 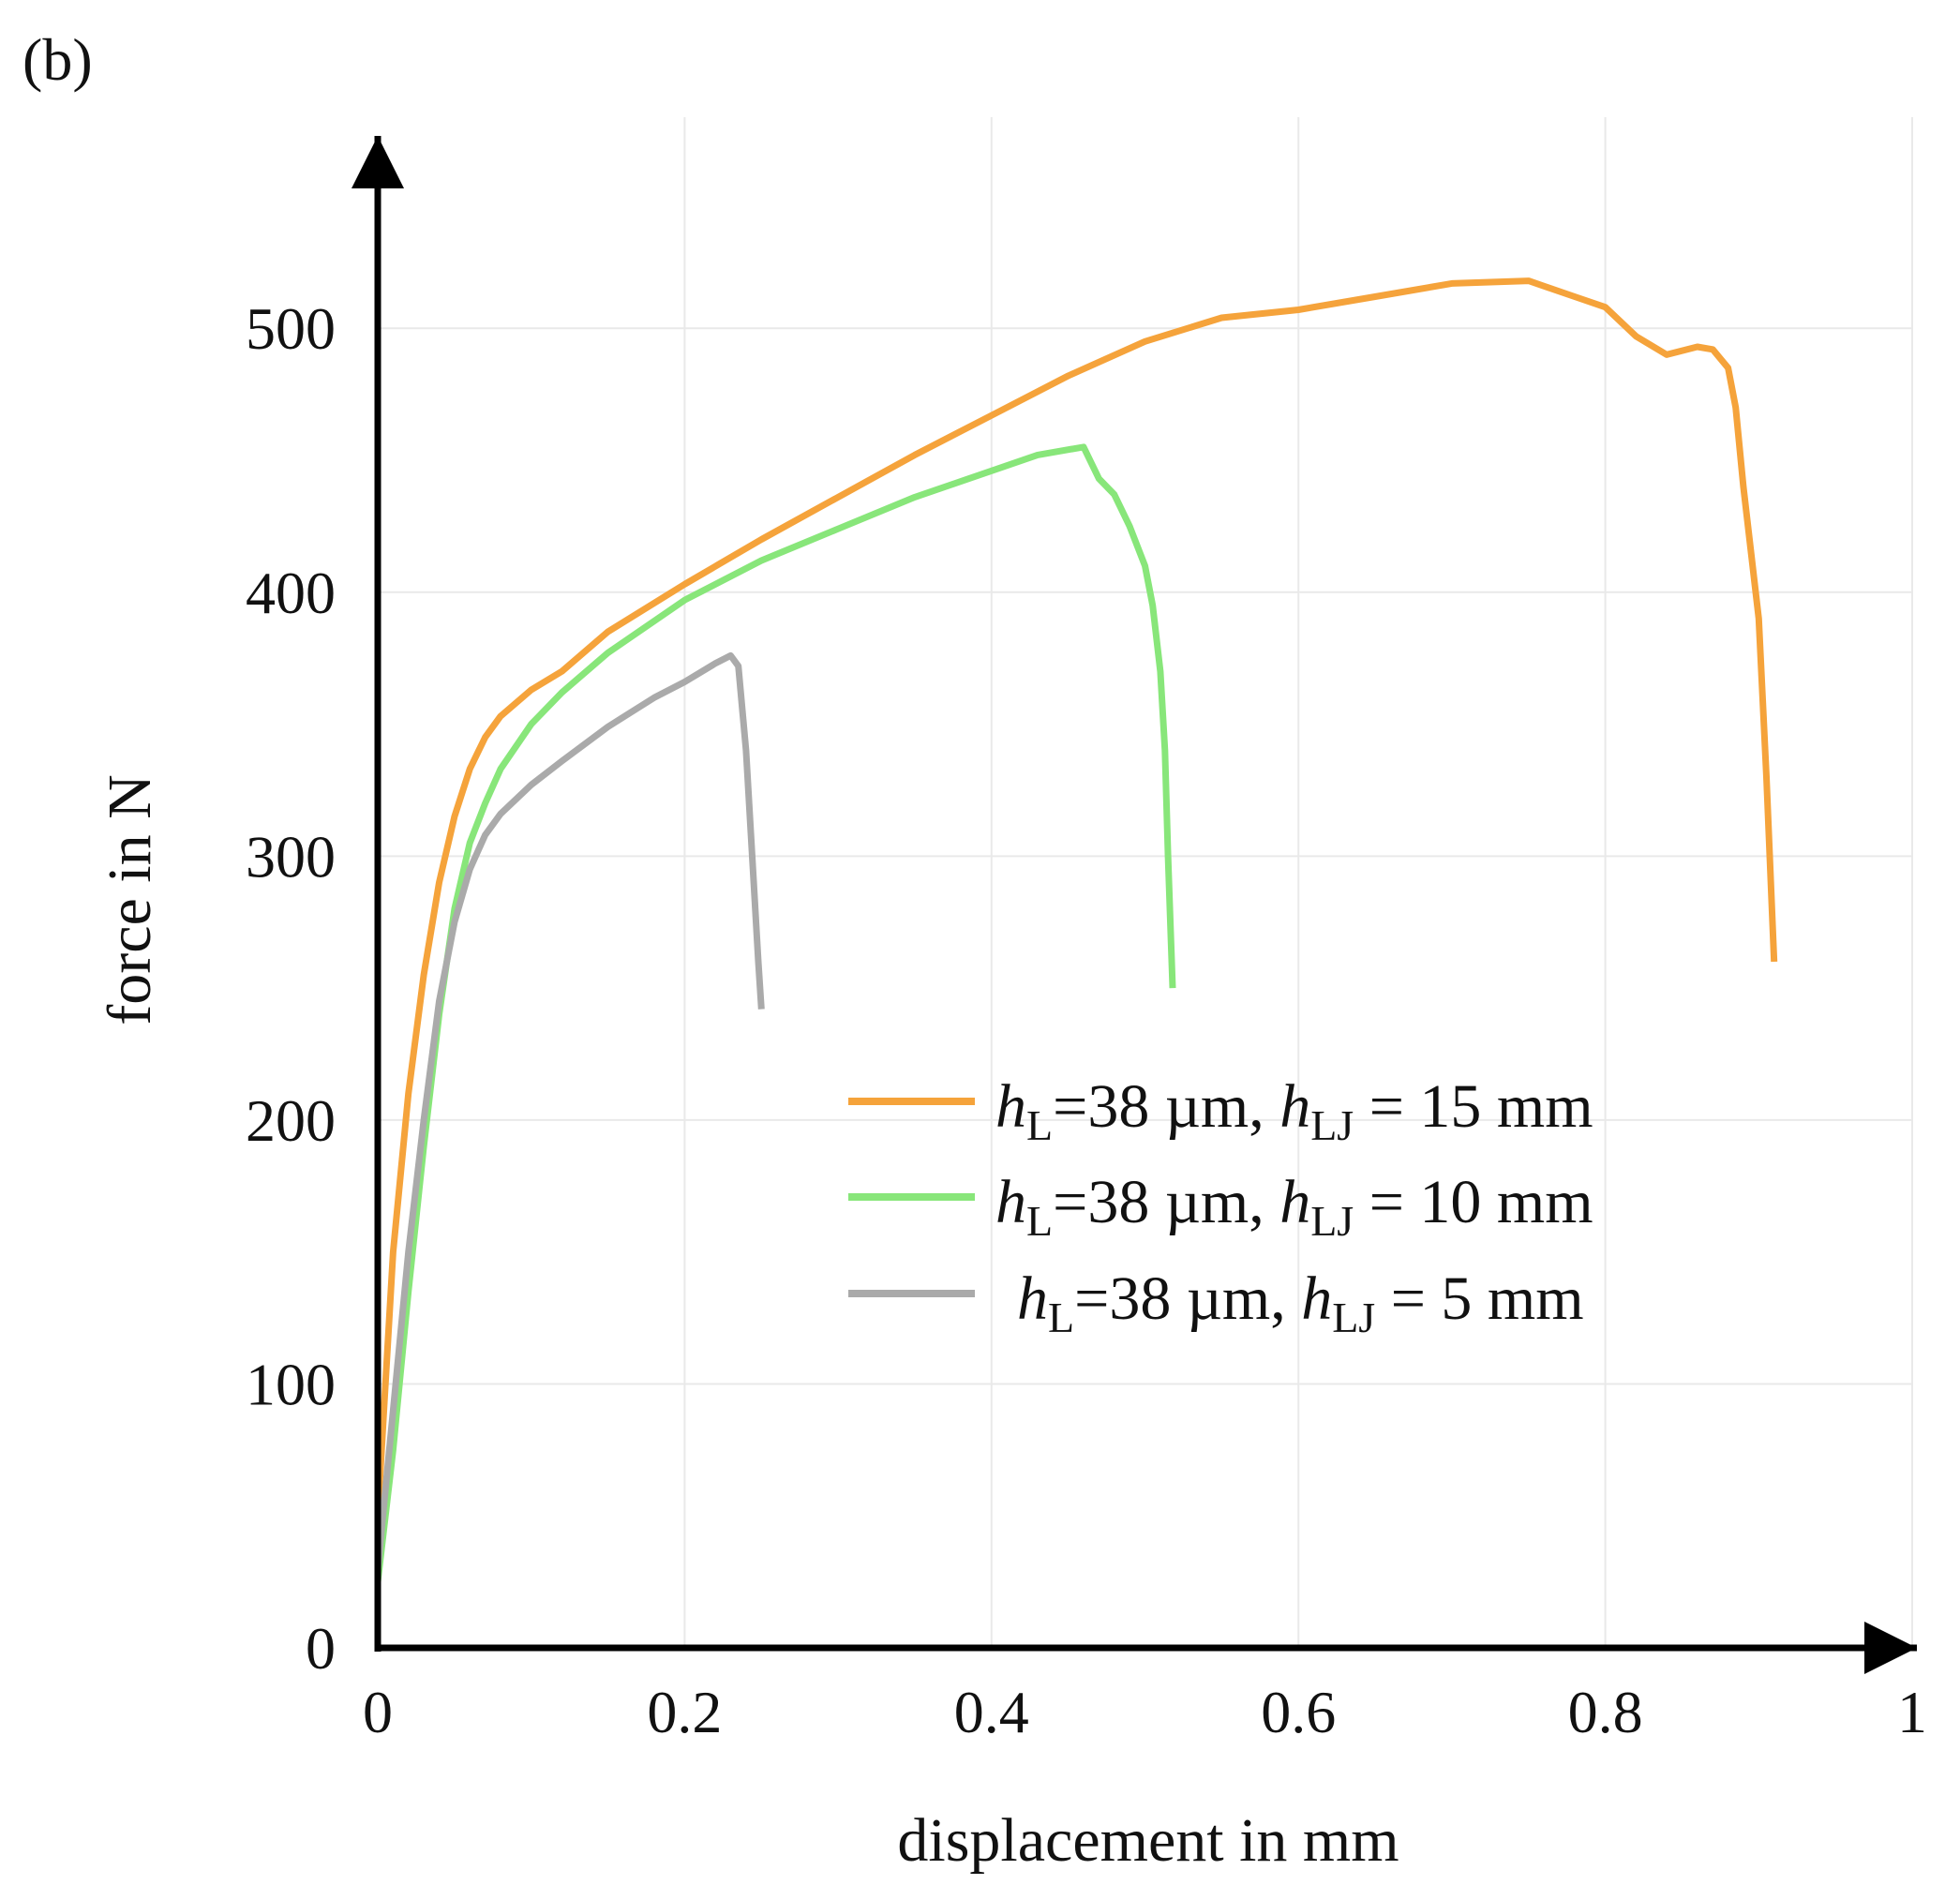 I want to click on y-tick-label: 300, so click(x=291, y=856).